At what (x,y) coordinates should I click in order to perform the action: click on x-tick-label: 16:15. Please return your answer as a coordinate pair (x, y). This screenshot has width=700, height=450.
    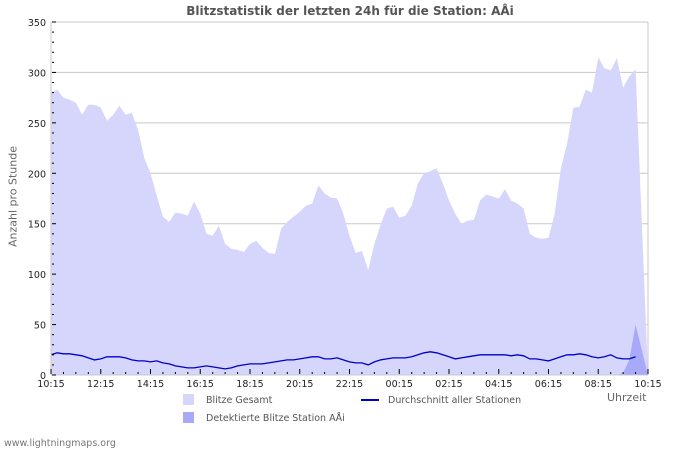
    Looking at the image, I should click on (200, 384).